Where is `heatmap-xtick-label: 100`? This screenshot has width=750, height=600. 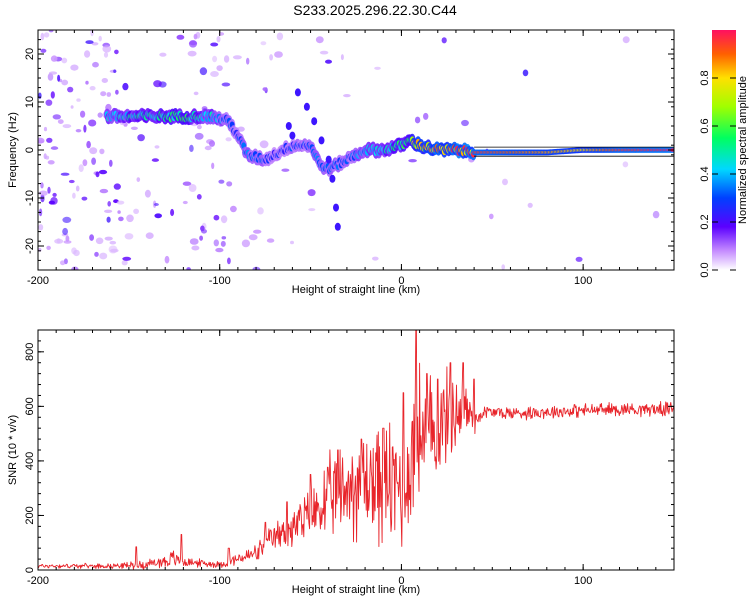
heatmap-xtick-label: 100 is located at coordinates (583, 281).